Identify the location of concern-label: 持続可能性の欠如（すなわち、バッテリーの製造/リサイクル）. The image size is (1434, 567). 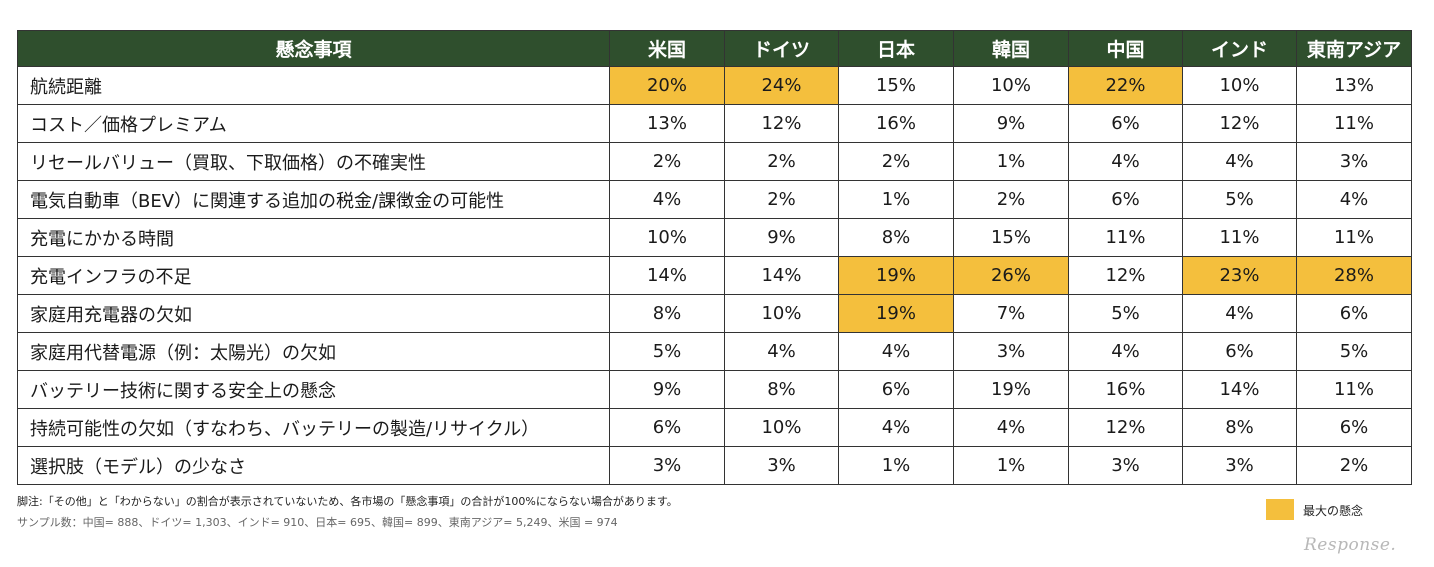
(313, 427).